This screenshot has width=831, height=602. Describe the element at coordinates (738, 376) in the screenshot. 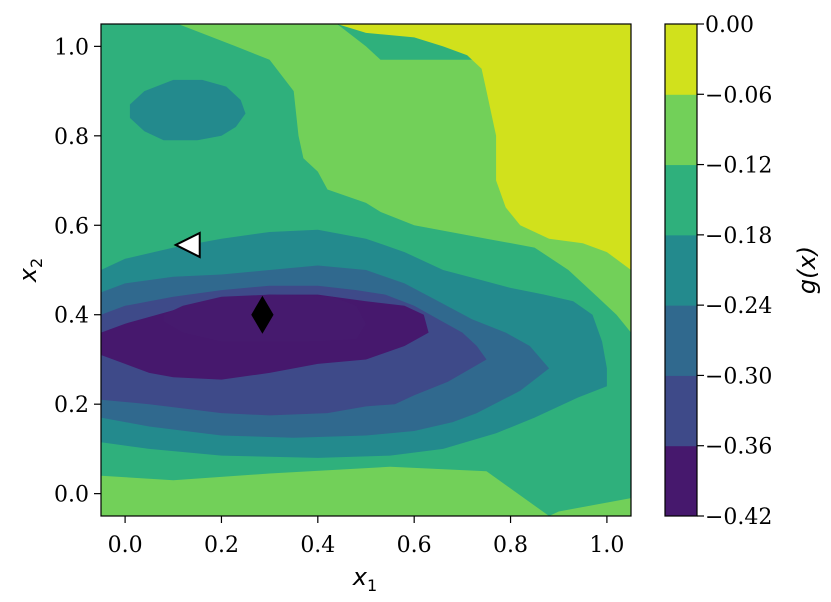

I see `colorbar-tick-label: −0.30` at that location.